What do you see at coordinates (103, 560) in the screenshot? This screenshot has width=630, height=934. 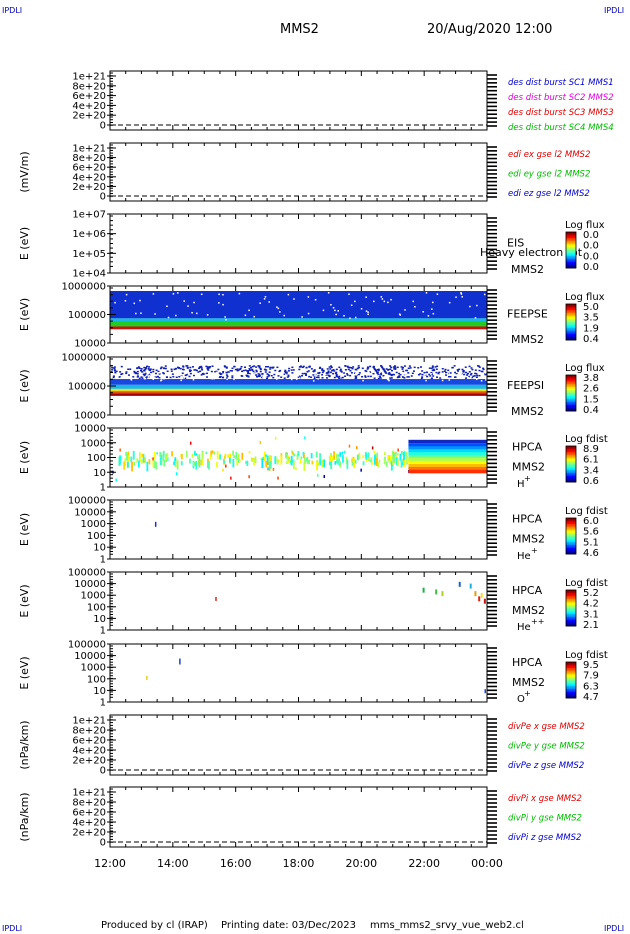 I see `hpca-he-ytick-label: 1` at bounding box center [103, 560].